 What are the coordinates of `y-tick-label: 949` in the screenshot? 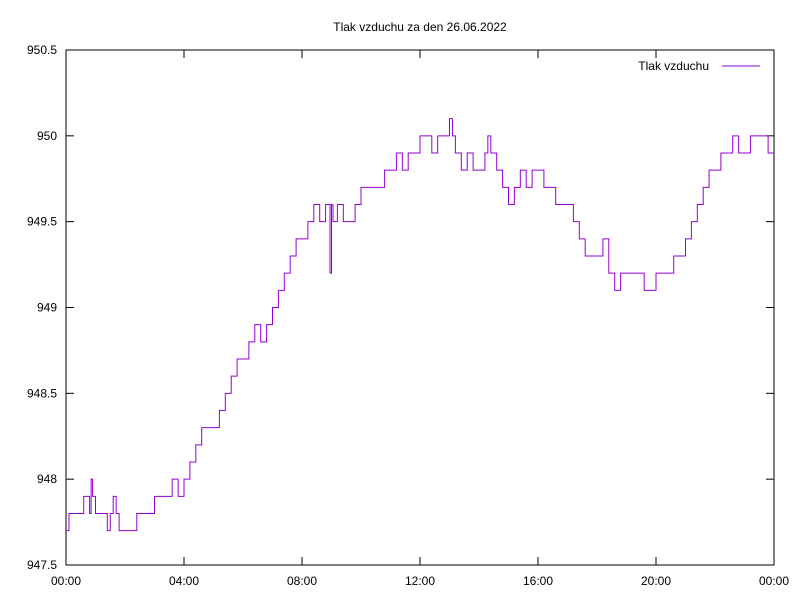 It's located at (47, 308).